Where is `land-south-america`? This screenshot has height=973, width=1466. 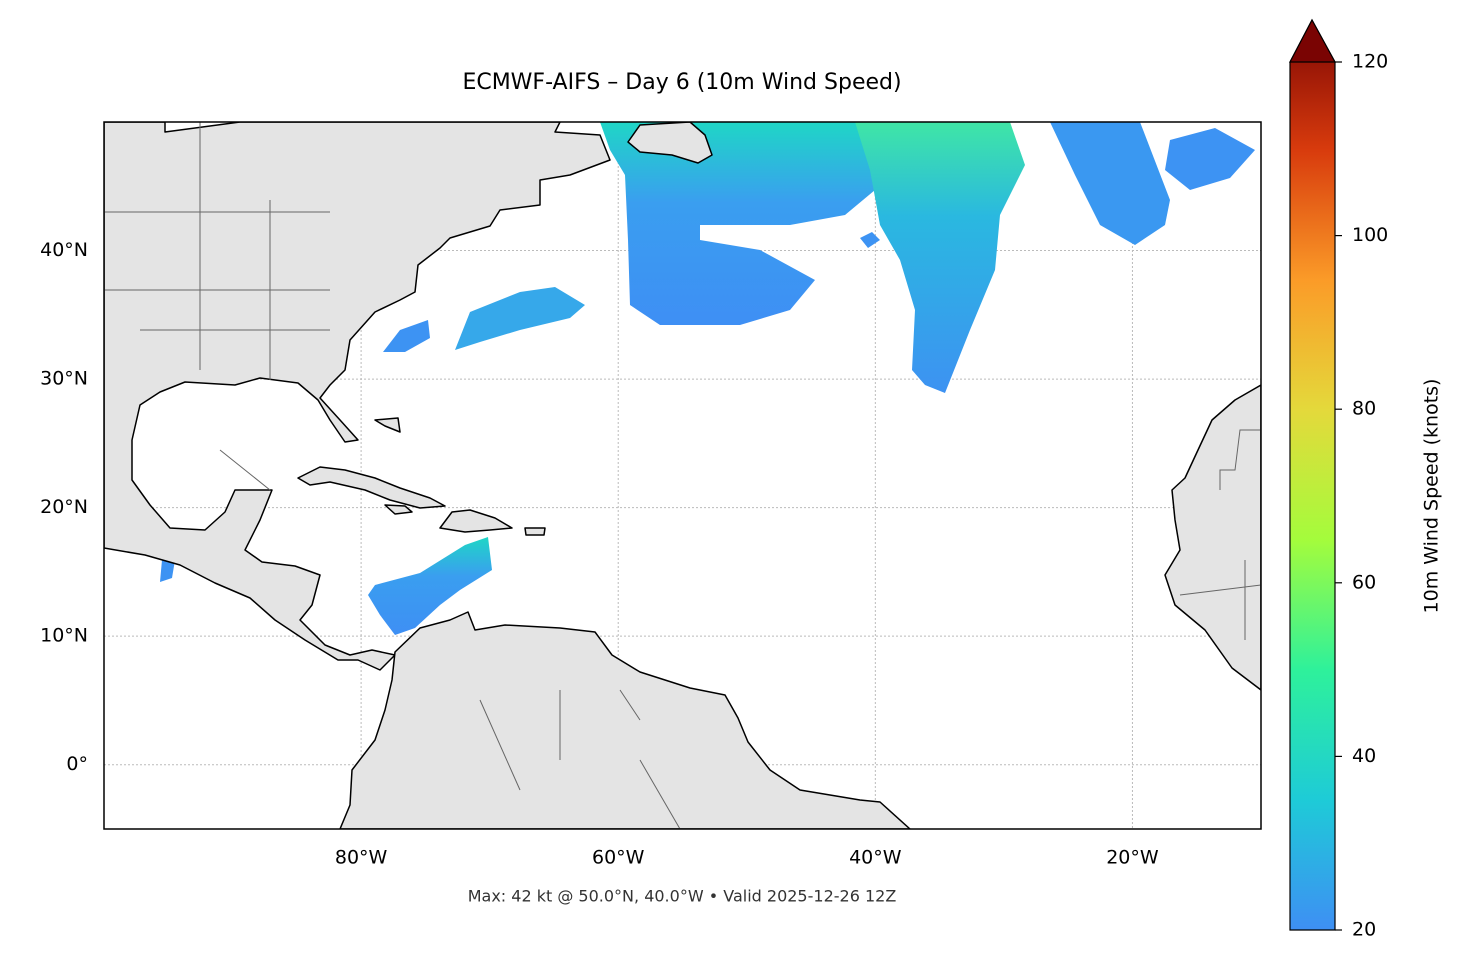
land-south-america is located at coordinates (625, 720).